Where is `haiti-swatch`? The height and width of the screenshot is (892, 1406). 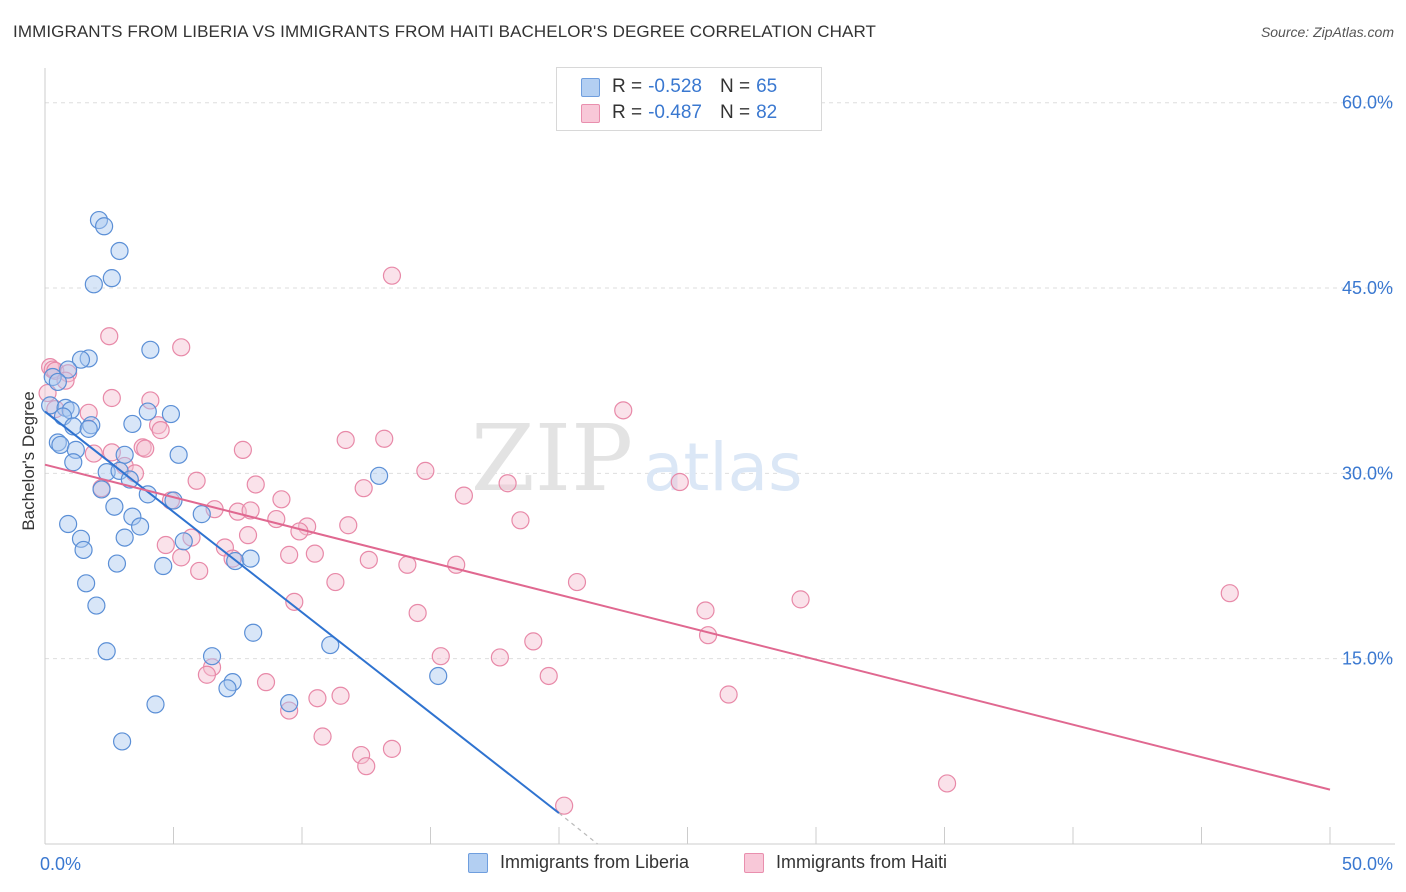 haiti-swatch is located at coordinates (590, 113).